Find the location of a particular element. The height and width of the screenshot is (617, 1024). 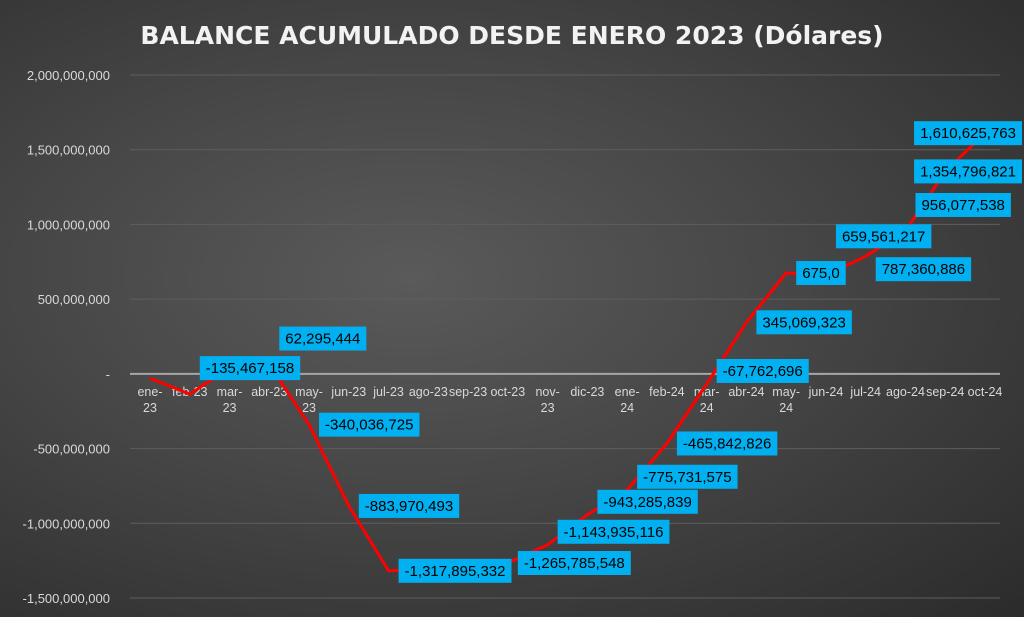

data-label-text: 787,360,886 is located at coordinates (923, 269).